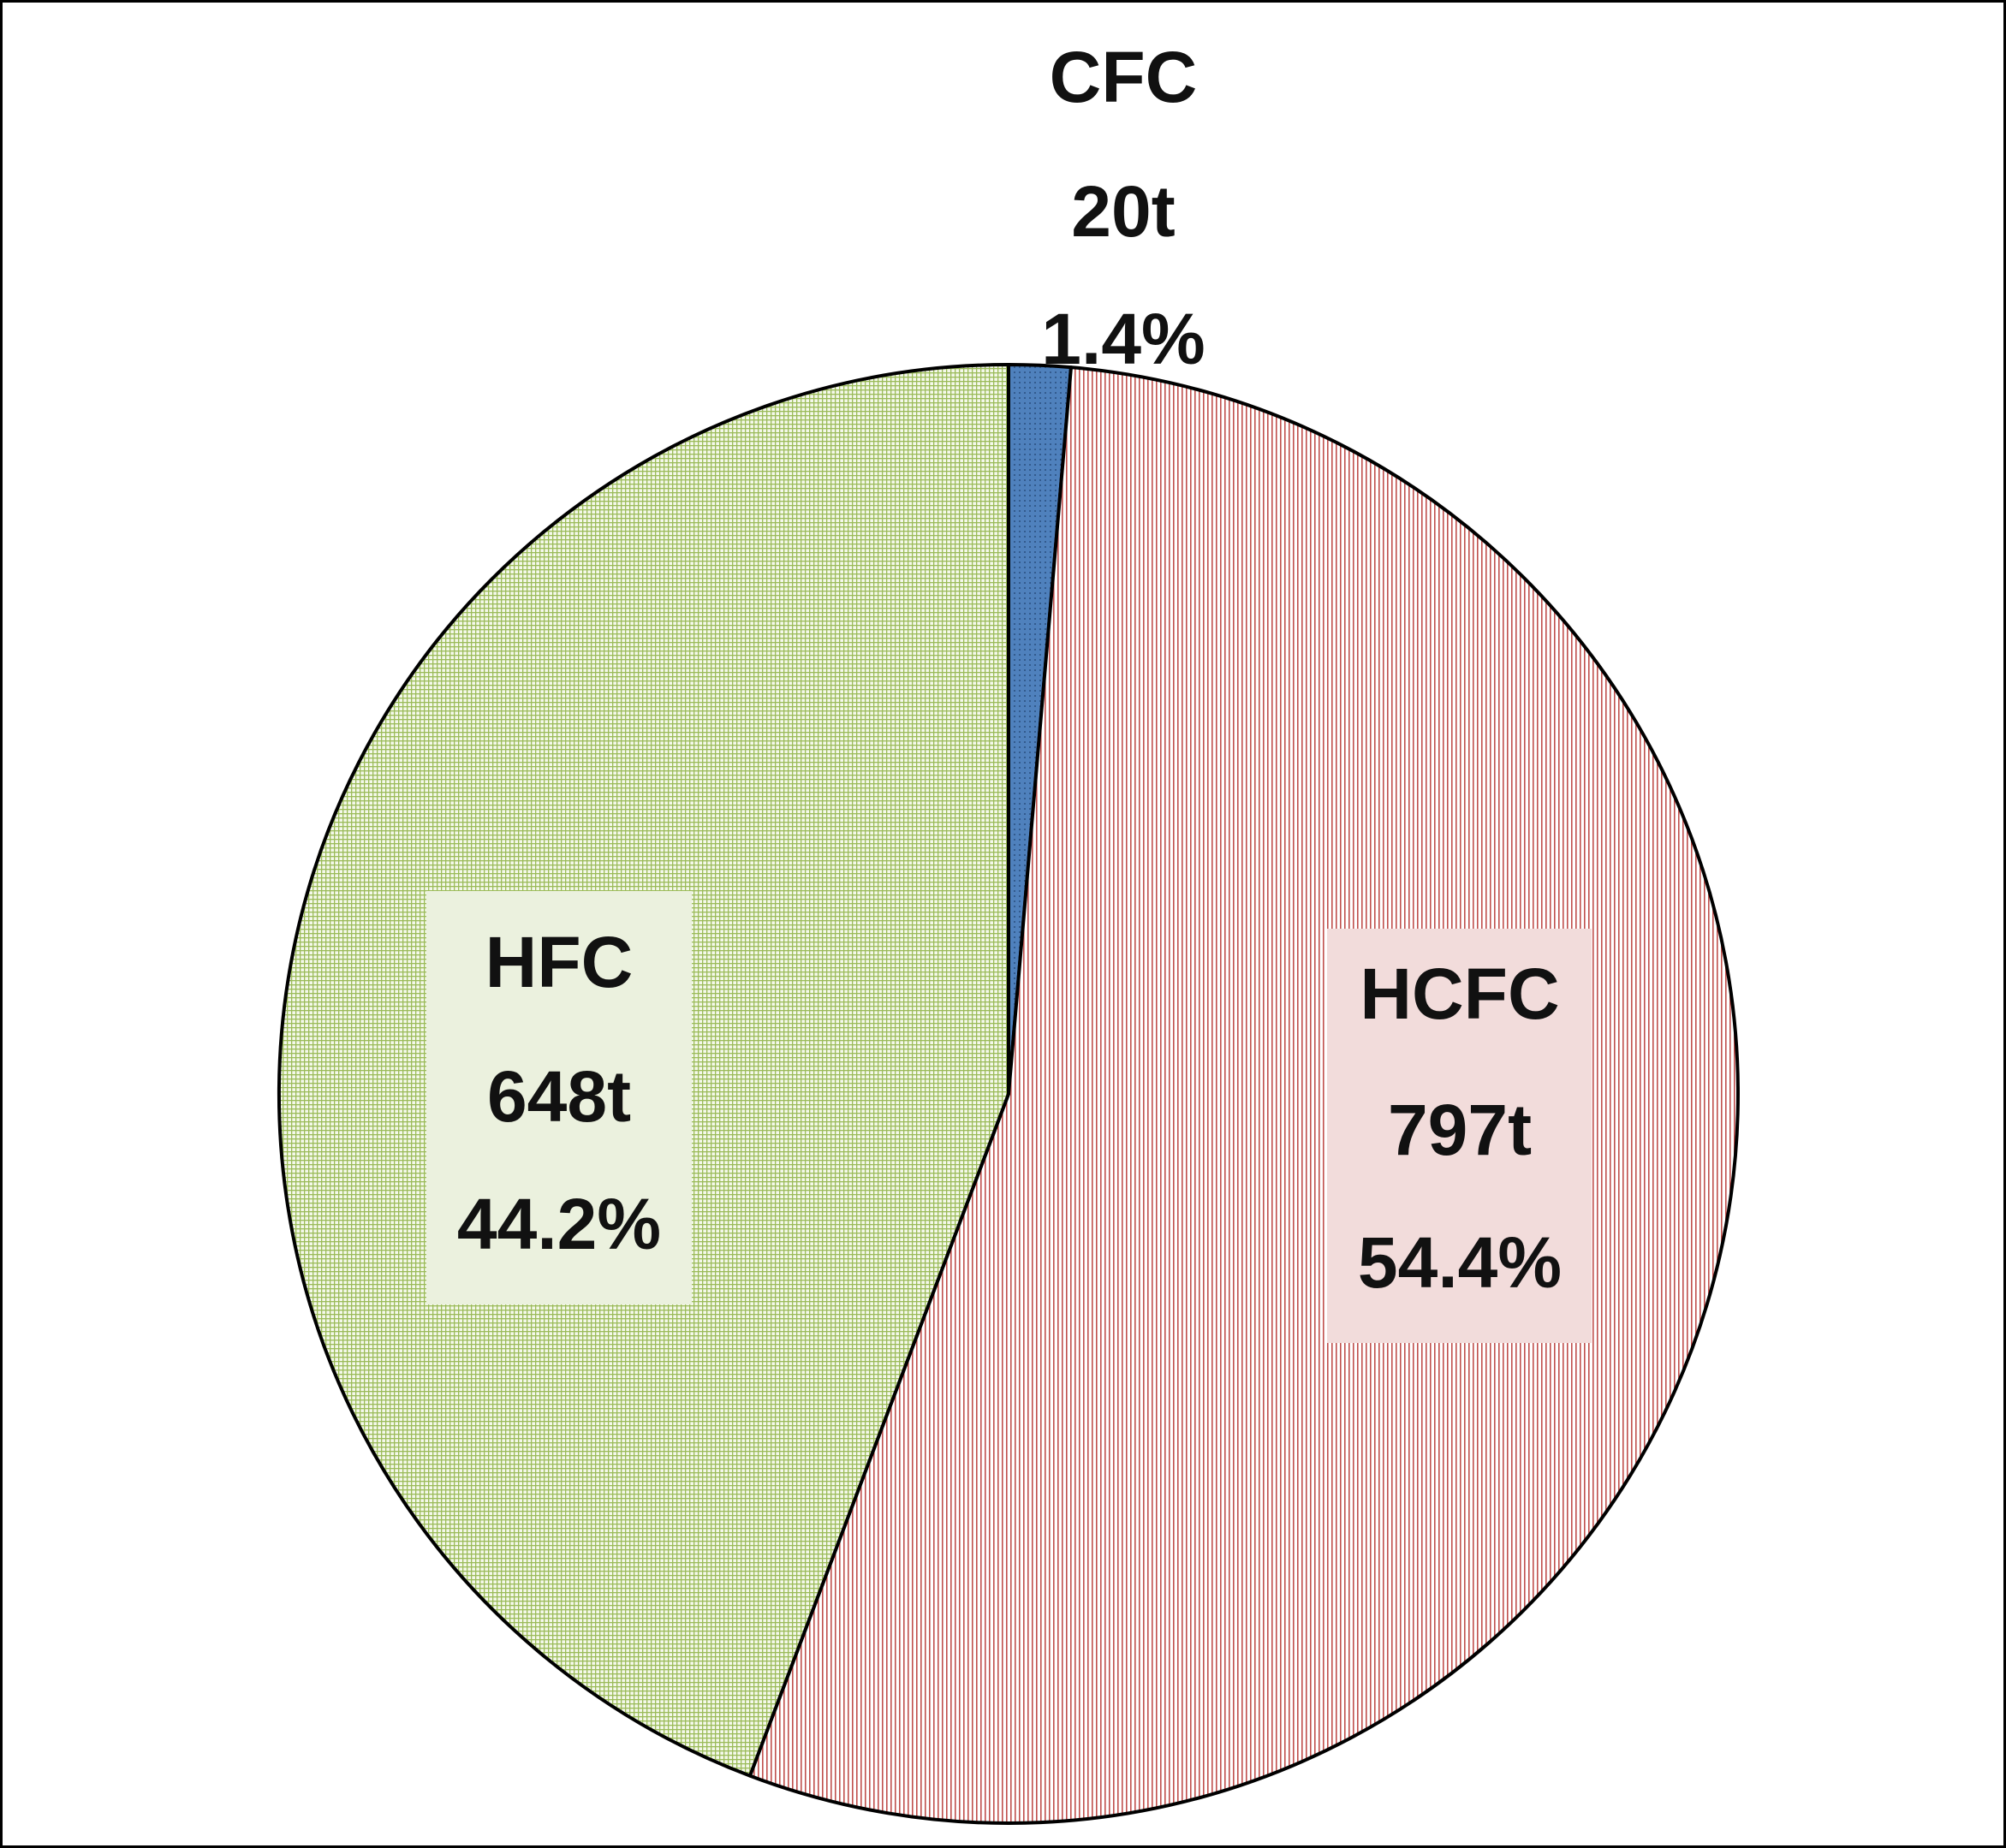  I want to click on slice-name: HFC, so click(559, 962).